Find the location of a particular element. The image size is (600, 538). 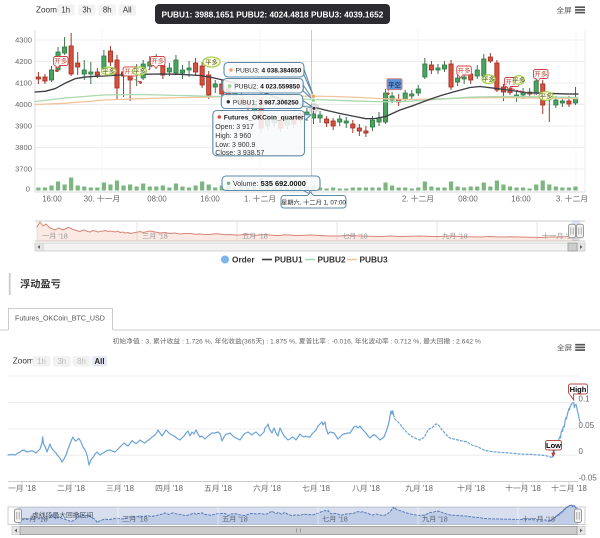

svg-text: 3700 is located at coordinates (23, 169).